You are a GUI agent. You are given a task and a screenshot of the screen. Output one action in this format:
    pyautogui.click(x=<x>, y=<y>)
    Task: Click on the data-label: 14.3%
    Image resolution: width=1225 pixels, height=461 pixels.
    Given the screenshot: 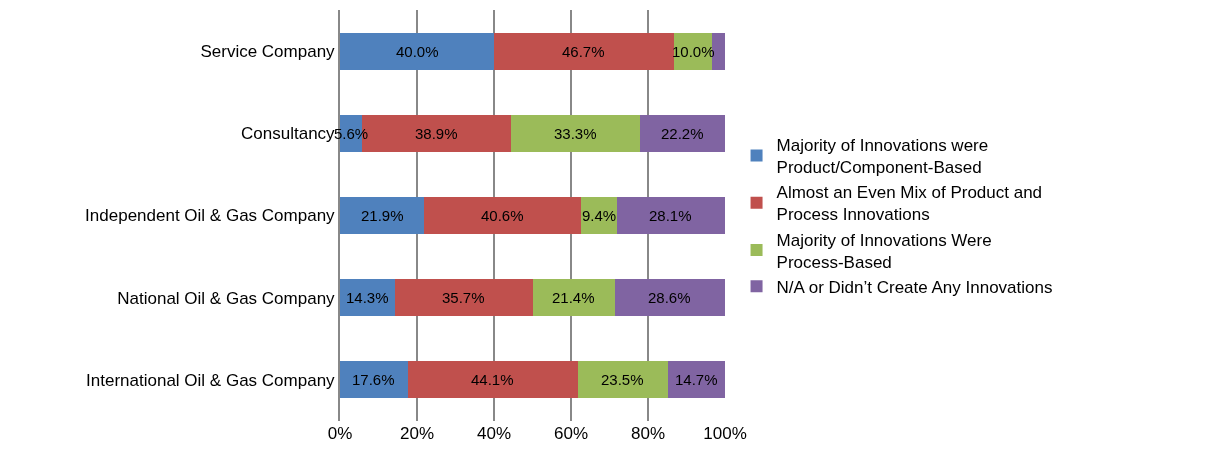 What is the action you would take?
    pyautogui.click(x=367, y=297)
    